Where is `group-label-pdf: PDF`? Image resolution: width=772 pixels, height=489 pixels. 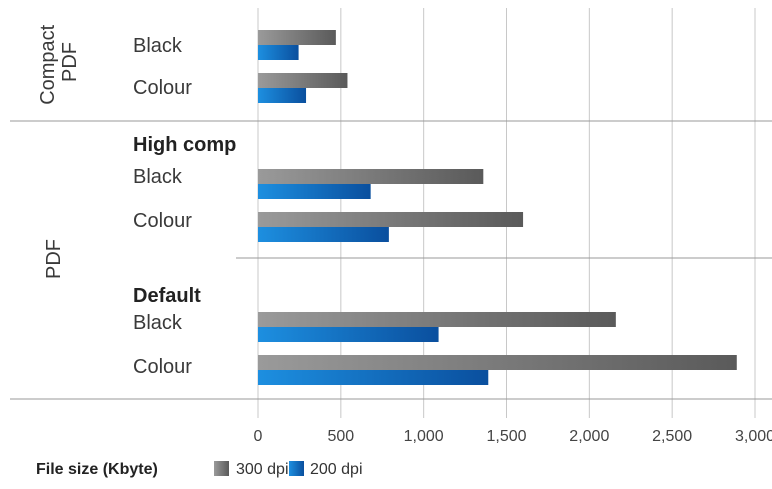 group-label-pdf: PDF is located at coordinates (54, 259).